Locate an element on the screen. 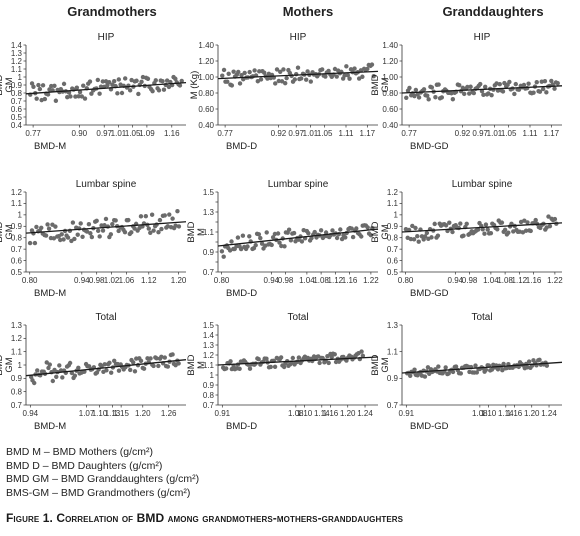 This screenshot has height=536, width=580. x-tick-label: 0.80 is located at coordinates (222, 280).